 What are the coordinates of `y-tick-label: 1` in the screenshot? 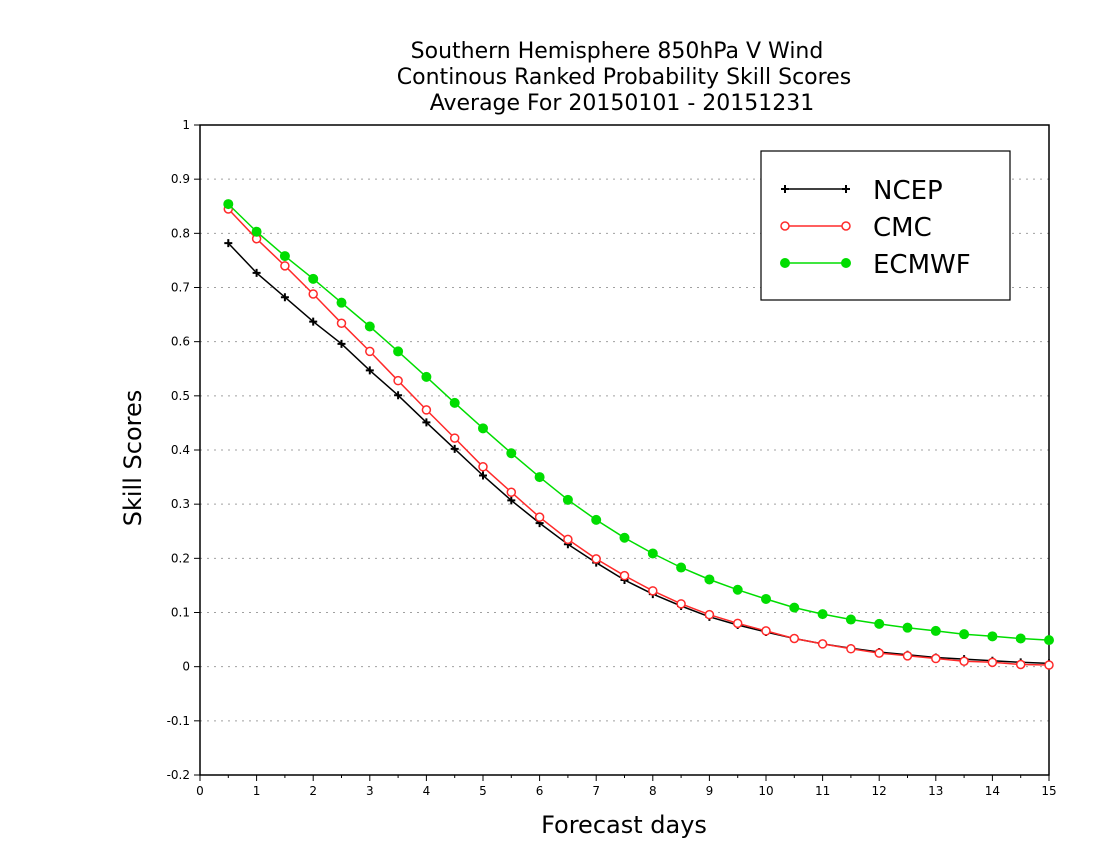 It's located at (186, 125).